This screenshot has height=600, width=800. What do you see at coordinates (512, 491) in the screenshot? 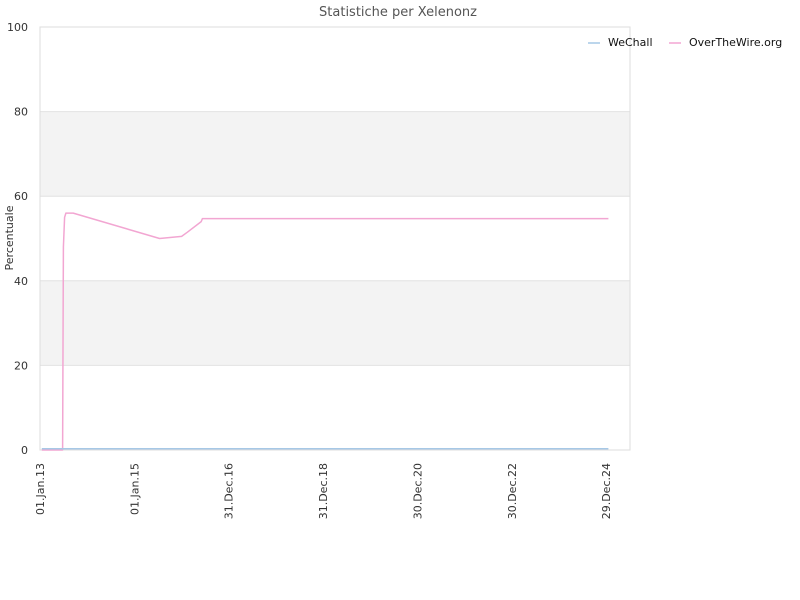
I see `x-tick-label: 30.Dec.22` at bounding box center [512, 491].